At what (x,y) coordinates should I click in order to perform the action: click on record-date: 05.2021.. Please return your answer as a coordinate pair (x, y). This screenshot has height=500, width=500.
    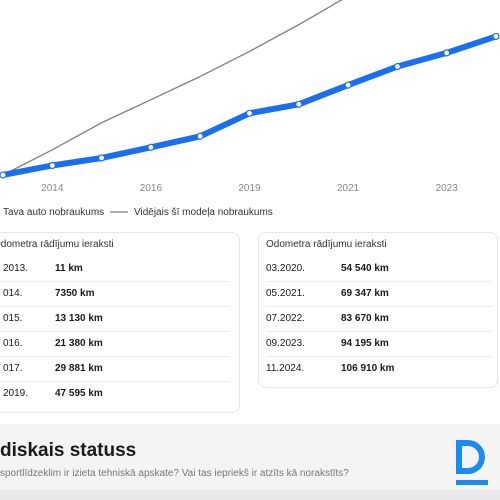
    Looking at the image, I should click on (285, 293).